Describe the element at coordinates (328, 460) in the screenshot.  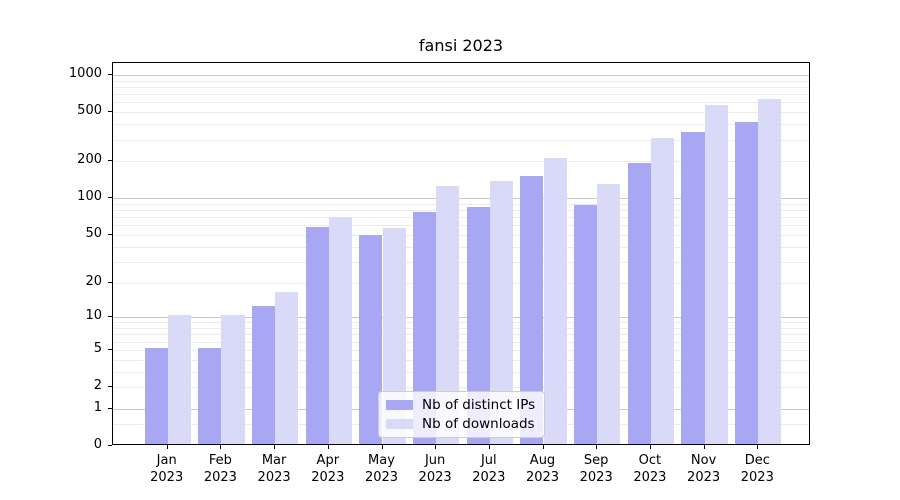
I see `x-tick-month: Apr` at that location.